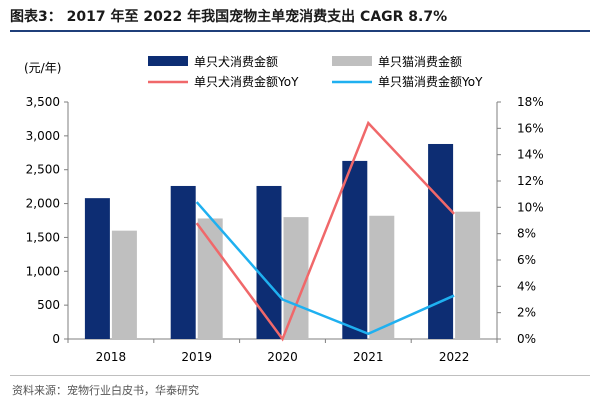 The height and width of the screenshot is (412, 600). Describe the element at coordinates (325, 268) in the screenshot. I see `line-cat-yoy` at that location.